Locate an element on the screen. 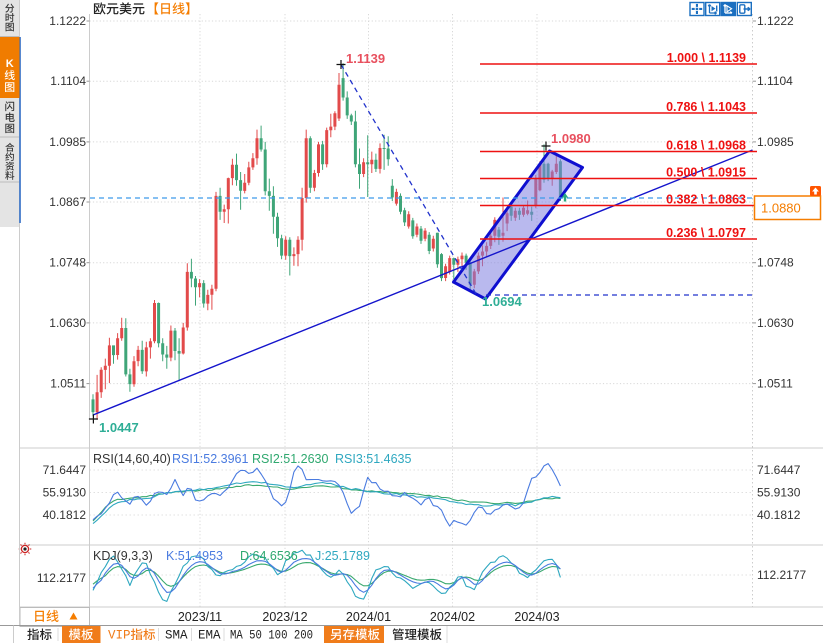 The width and height of the screenshot is (823, 643). svg-text: 2023/11 is located at coordinates (200, 617).